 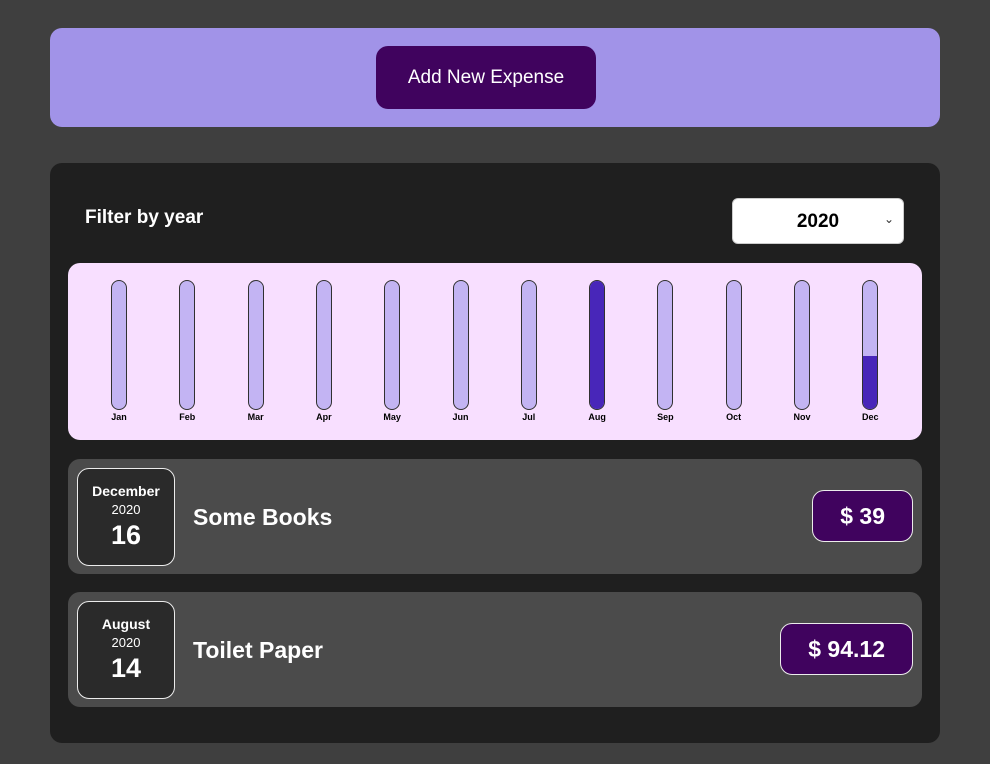 What do you see at coordinates (263, 517) in the screenshot?
I see `expense-title: Some Books` at bounding box center [263, 517].